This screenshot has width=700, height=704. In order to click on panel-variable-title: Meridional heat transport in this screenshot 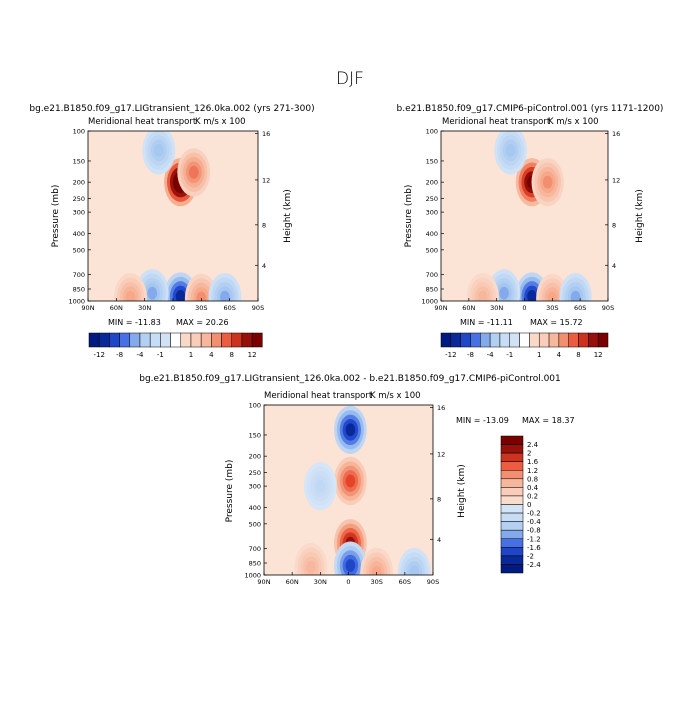, I will do `click(496, 122)`.